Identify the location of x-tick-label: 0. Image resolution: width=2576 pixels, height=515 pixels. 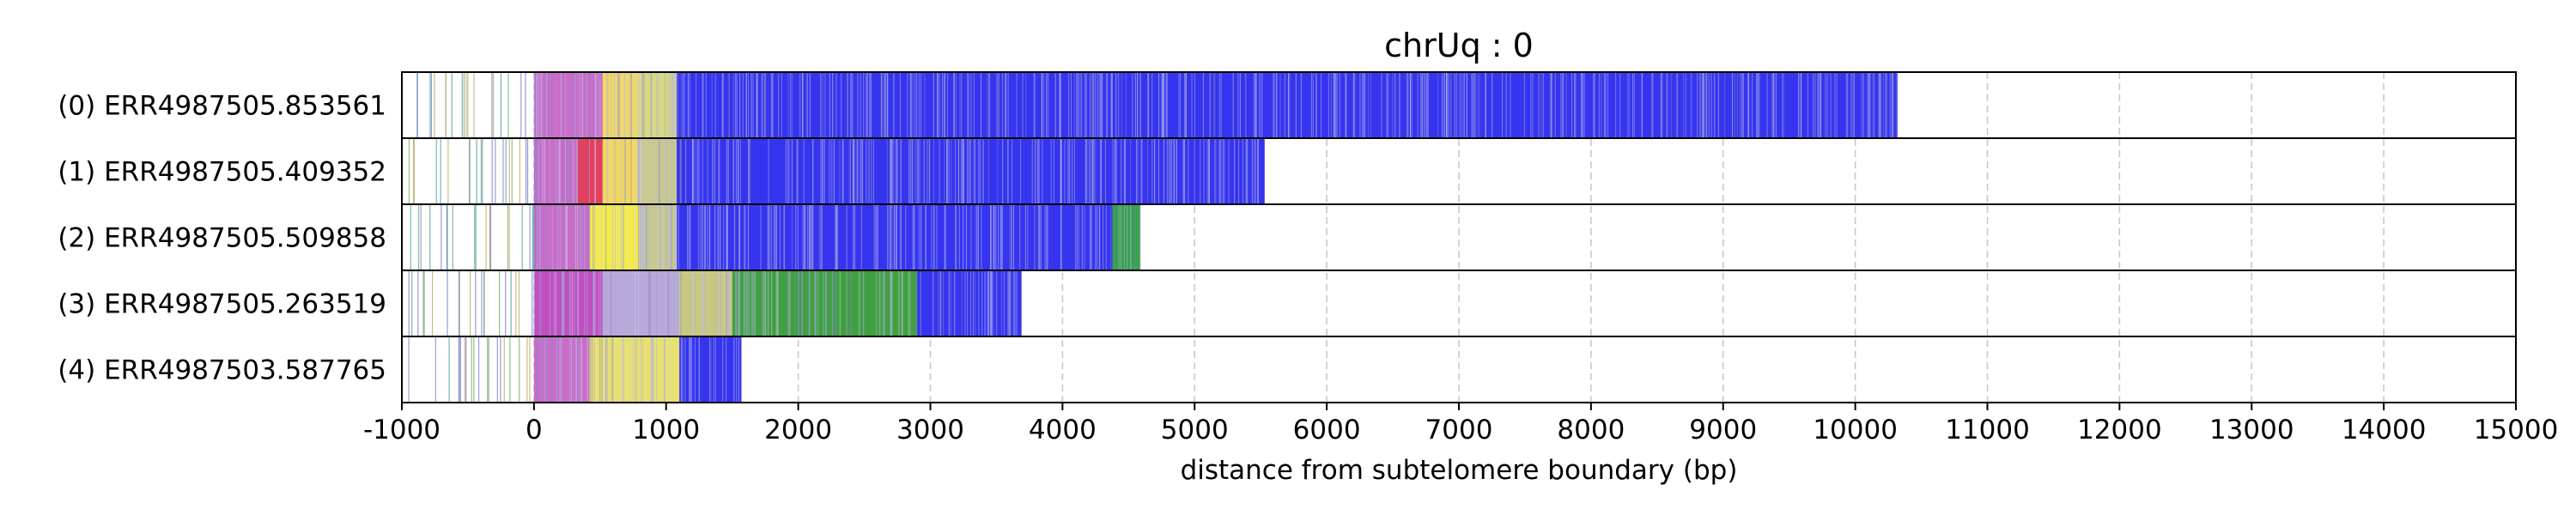
(534, 430).